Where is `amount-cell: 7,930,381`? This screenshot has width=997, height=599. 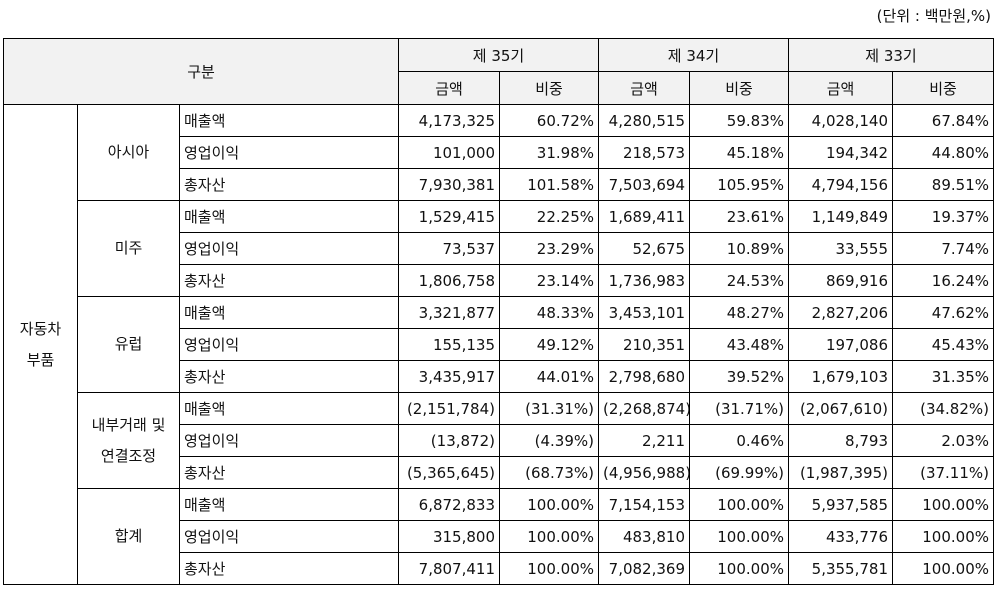 amount-cell: 7,930,381 is located at coordinates (449, 184).